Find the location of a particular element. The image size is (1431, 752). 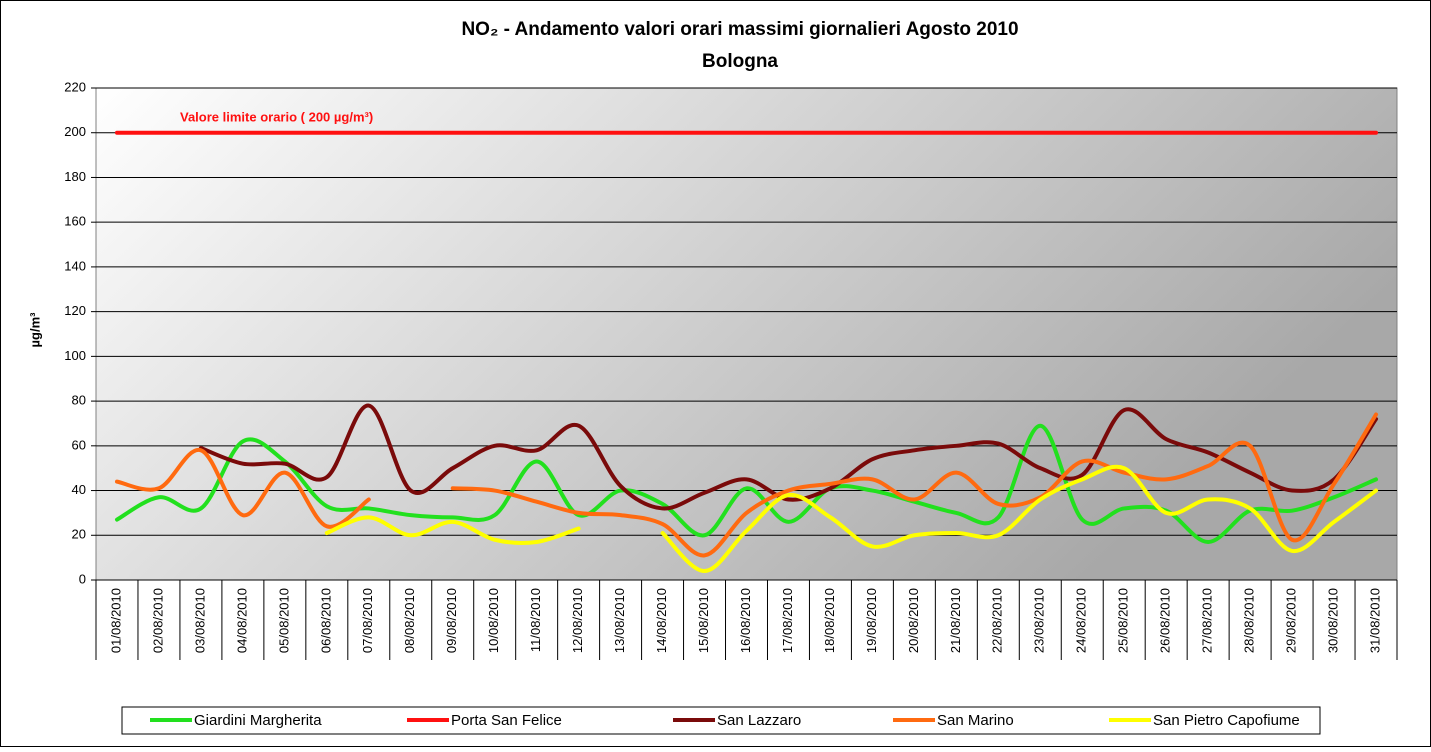

x-tick-label: 10/08/2010 is located at coordinates (493, 620).